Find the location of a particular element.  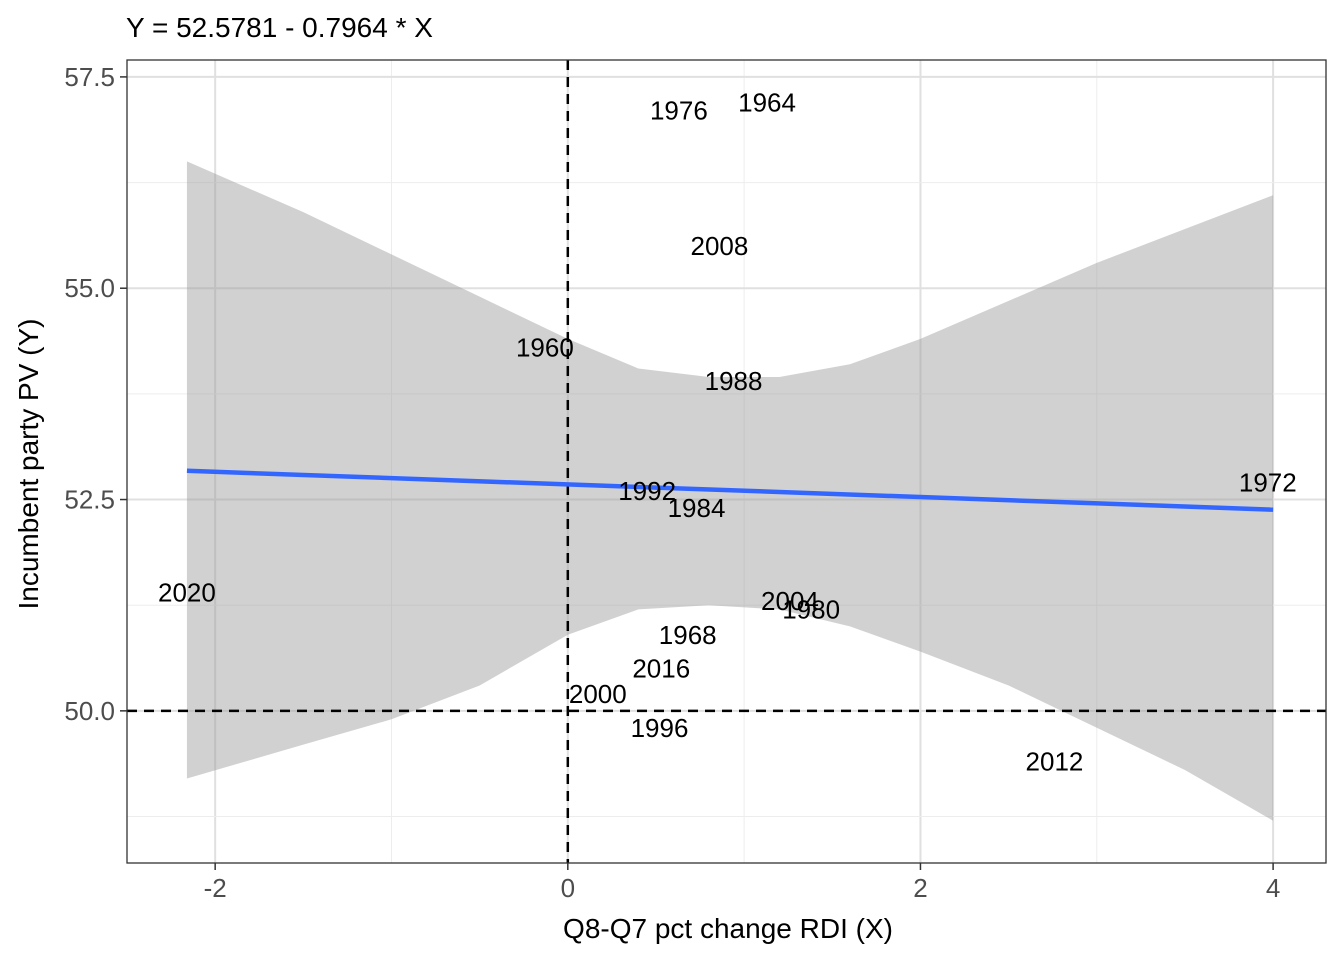

point-label-2012: 2012 is located at coordinates (1055, 762).